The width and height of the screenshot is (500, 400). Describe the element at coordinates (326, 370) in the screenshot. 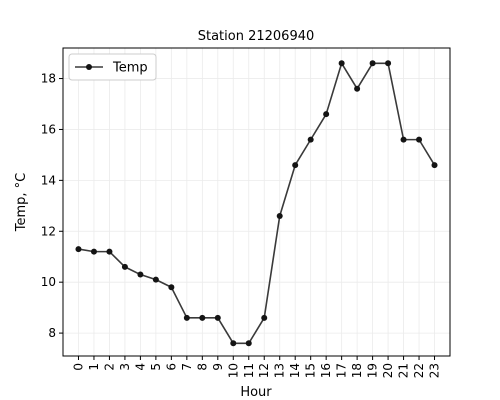

I see `x-tick-label: 16` at that location.